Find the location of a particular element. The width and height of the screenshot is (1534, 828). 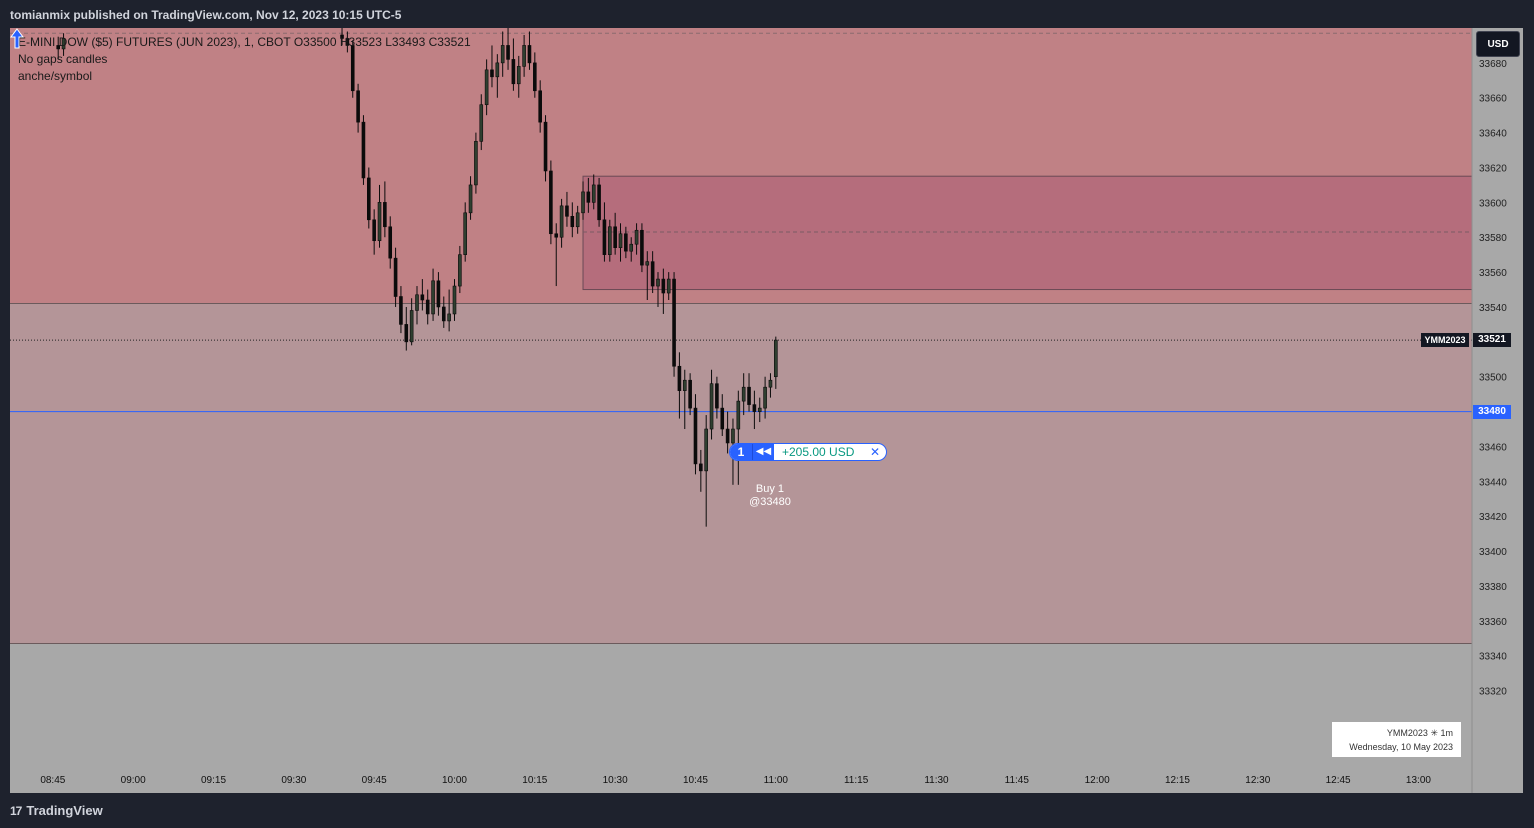

legend-indicator-line: No gaps candles is located at coordinates (63, 59).